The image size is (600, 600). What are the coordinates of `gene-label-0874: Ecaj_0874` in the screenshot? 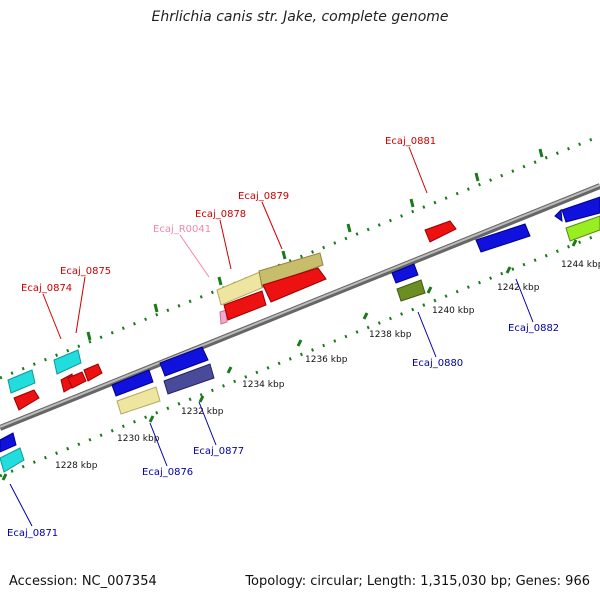 It's located at (46, 288).